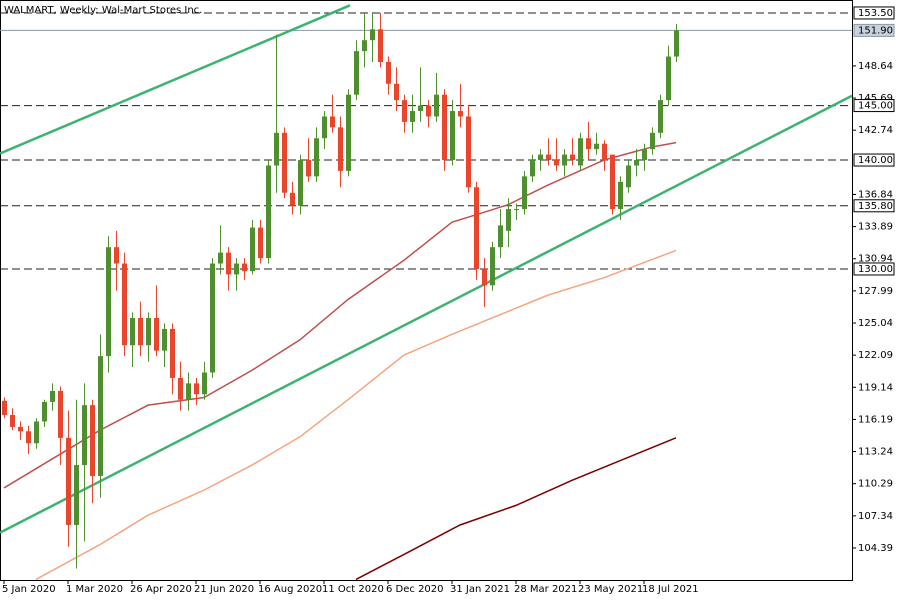 The height and width of the screenshot is (600, 900). What do you see at coordinates (875, 387) in the screenshot?
I see `y-tick-label: 119.14` at bounding box center [875, 387].